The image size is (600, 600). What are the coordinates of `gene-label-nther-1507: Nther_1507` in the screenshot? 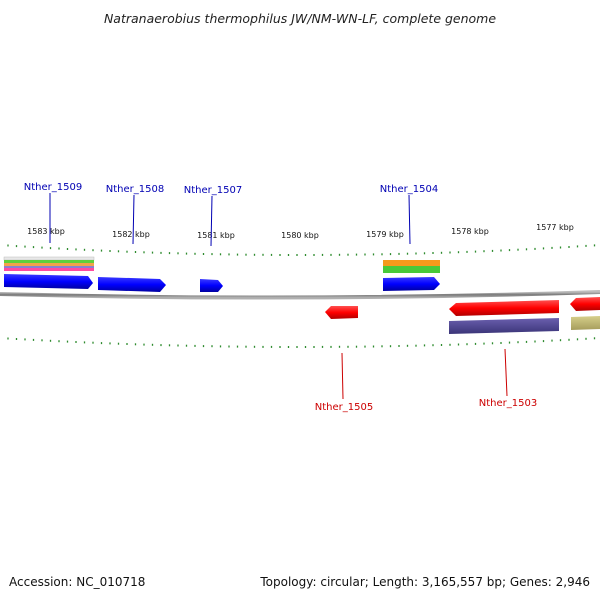 It's located at (213, 190).